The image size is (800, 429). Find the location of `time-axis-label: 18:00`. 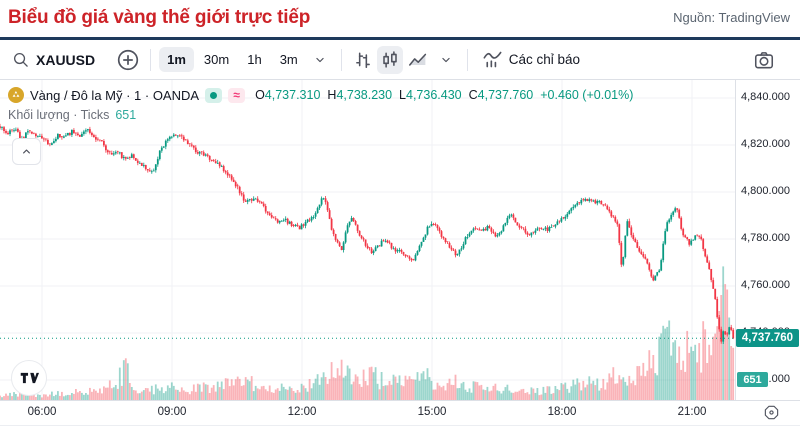

time-axis-label: 18:00 is located at coordinates (562, 412).